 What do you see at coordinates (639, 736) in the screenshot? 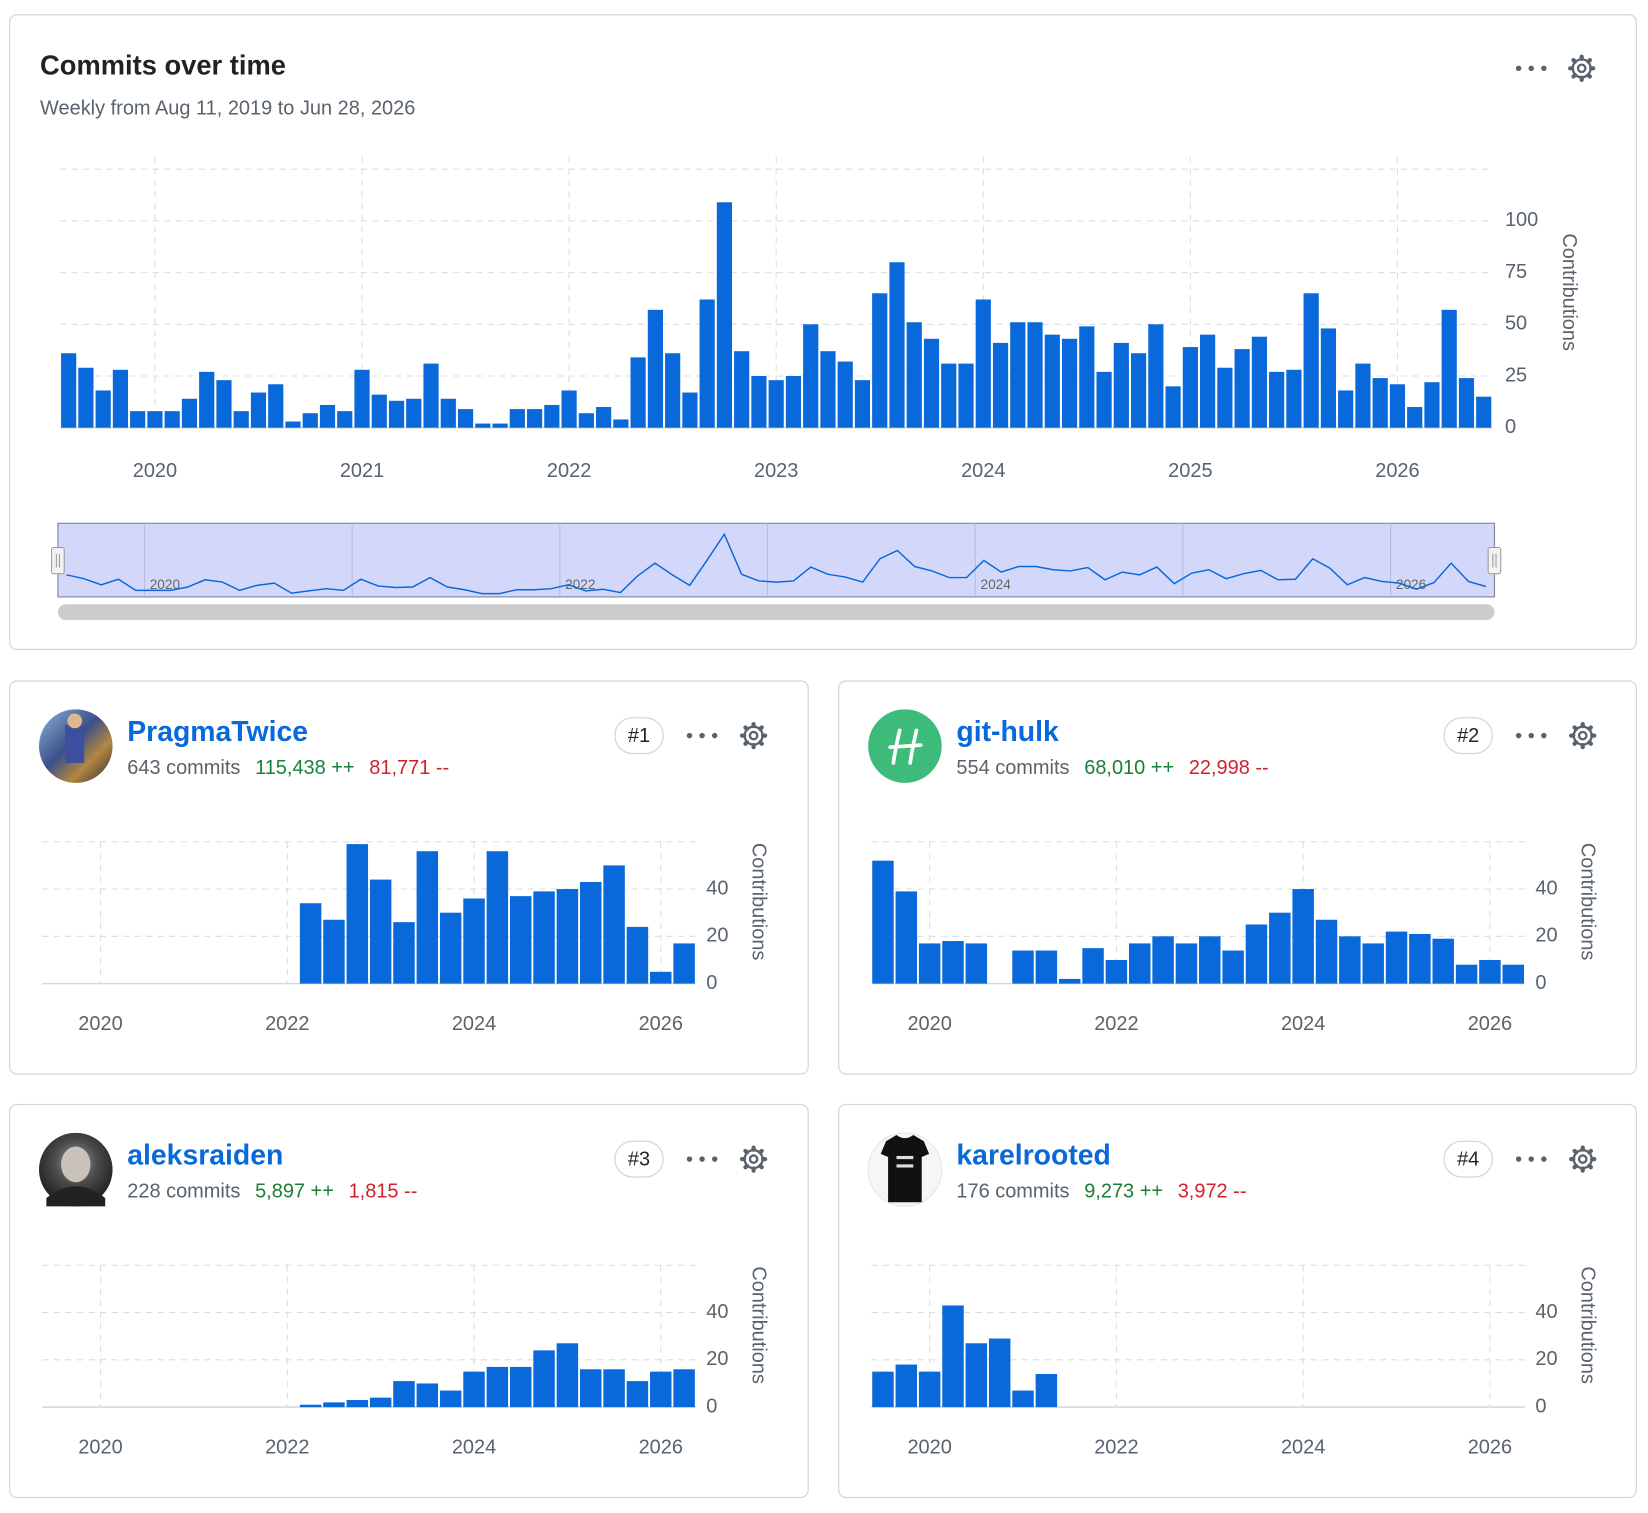
I see `rank-label: #1` at bounding box center [639, 736].